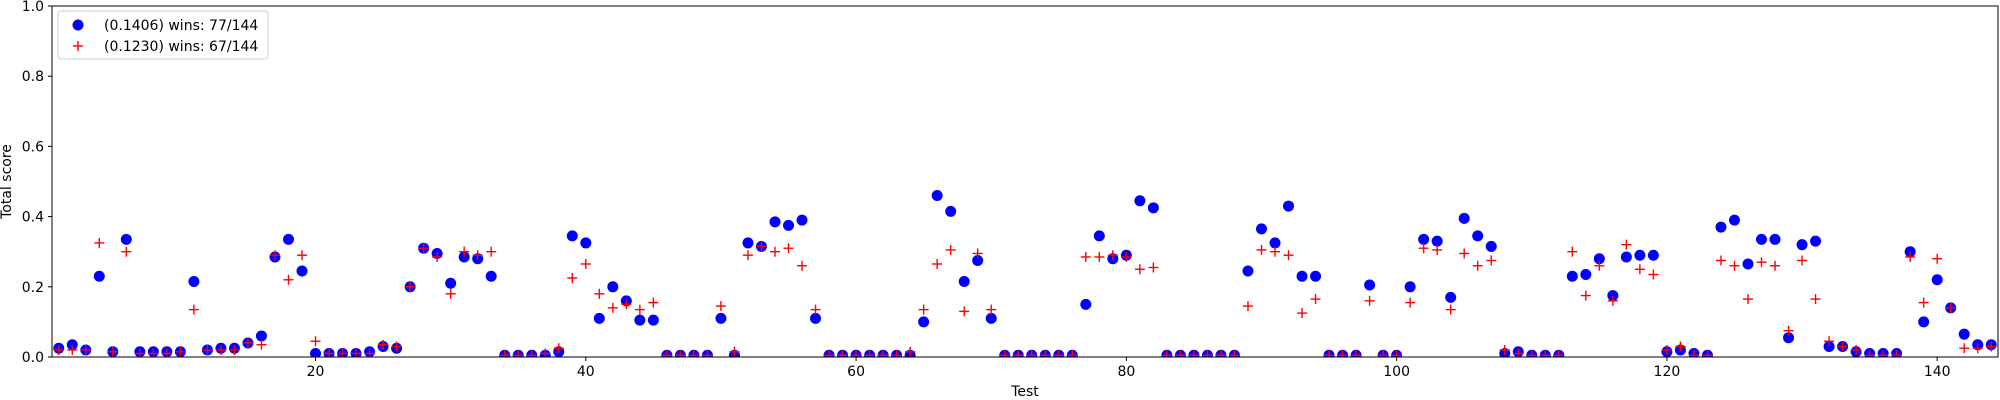 This screenshot has height=400, width=2000. What do you see at coordinates (1937, 372) in the screenshot?
I see `x-tick-label: 140` at bounding box center [1937, 372].